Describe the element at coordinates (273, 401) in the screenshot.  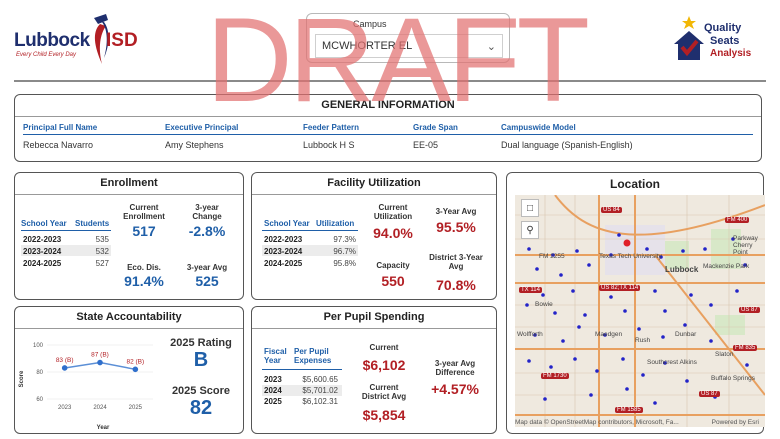
I see `table-row-year: 2025` at that location.